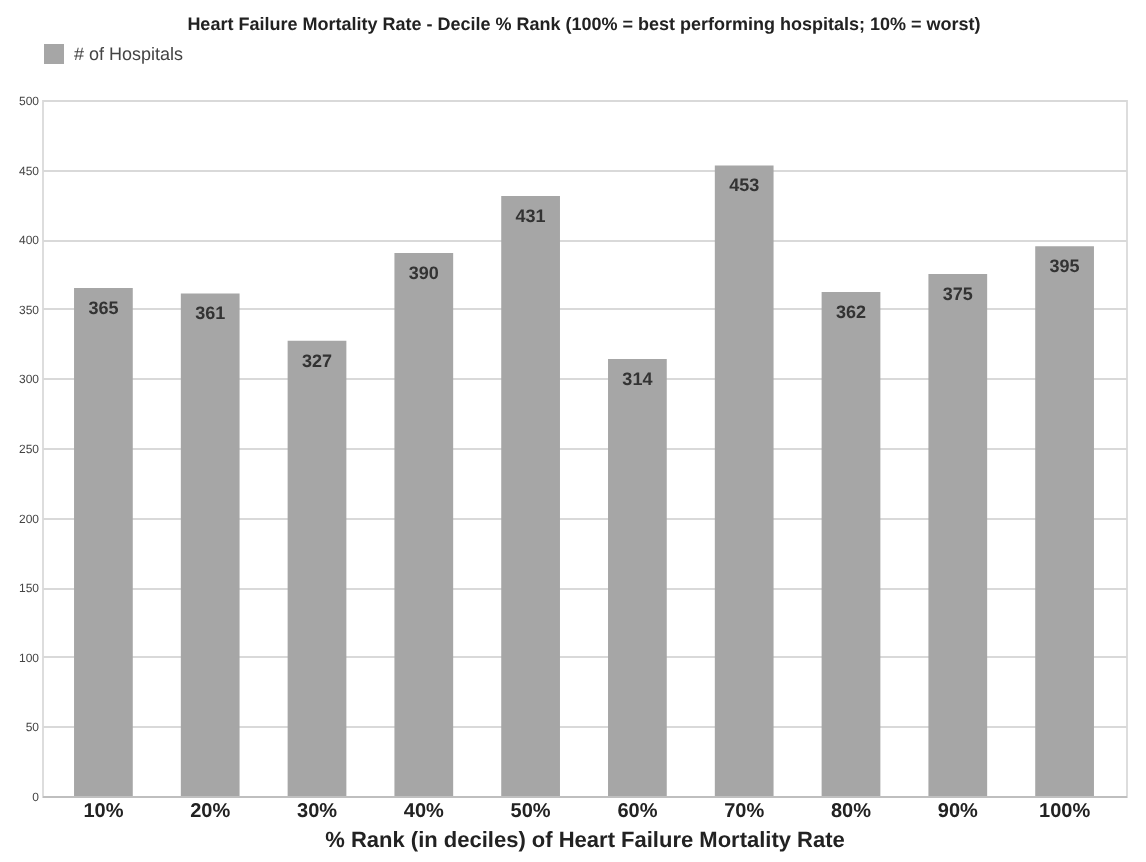 The height and width of the screenshot is (862, 1146). Describe the element at coordinates (210, 313) in the screenshot. I see `data-label: 361` at that location.